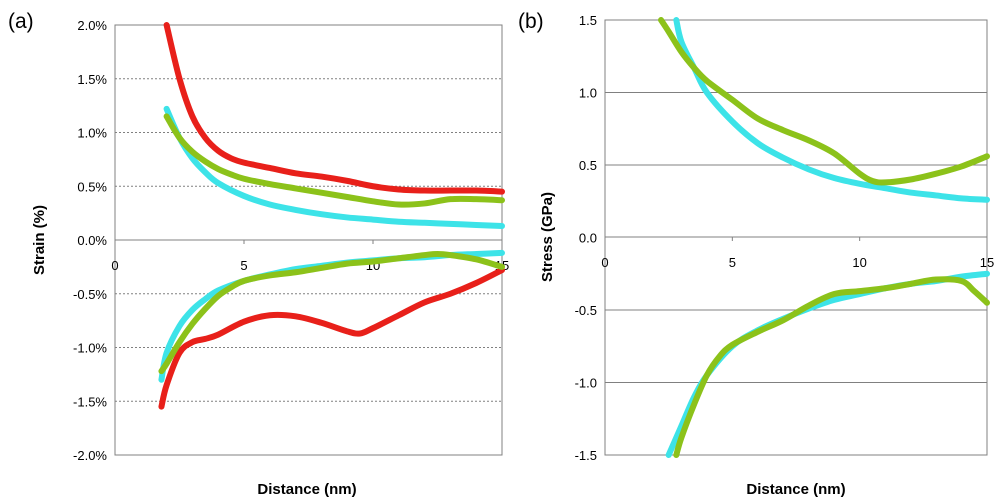 The width and height of the screenshot is (994, 503). I want to click on panel-a-label: (a), so click(21, 21).